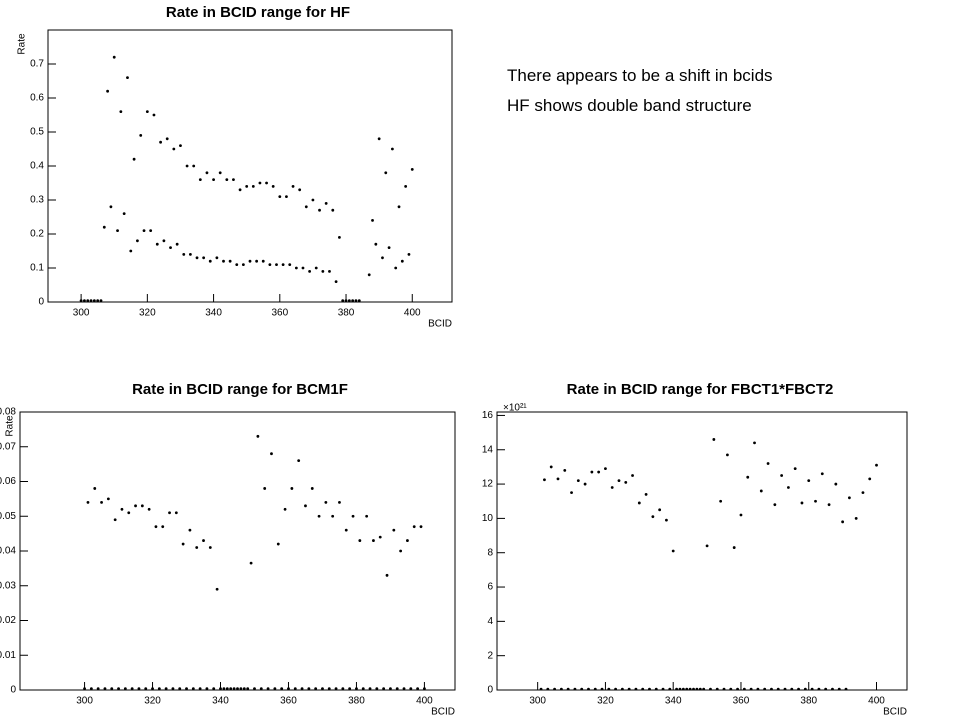 This screenshot has width=960, height=720. I want to click on y-tick-label: 0.3, so click(37, 200).